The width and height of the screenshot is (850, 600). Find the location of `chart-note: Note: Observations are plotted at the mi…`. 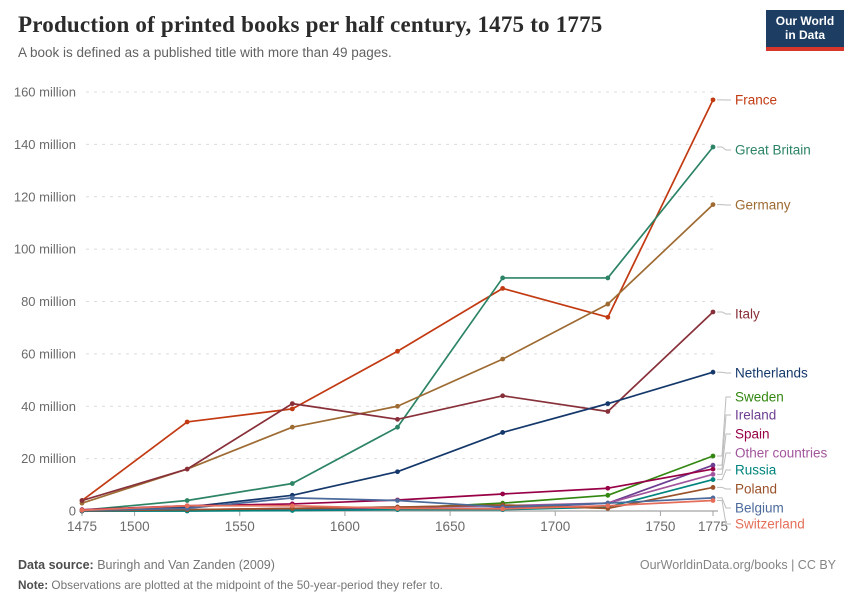

chart-note: Note: Observations are plotted at the mi… is located at coordinates (427, 585).